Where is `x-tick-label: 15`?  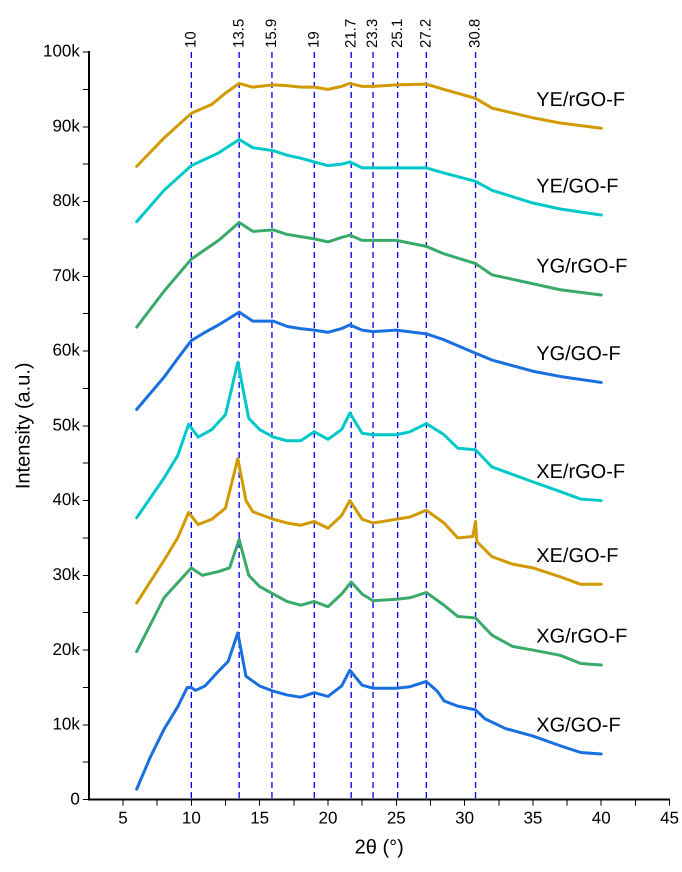
x-tick-label: 15 is located at coordinates (260, 818).